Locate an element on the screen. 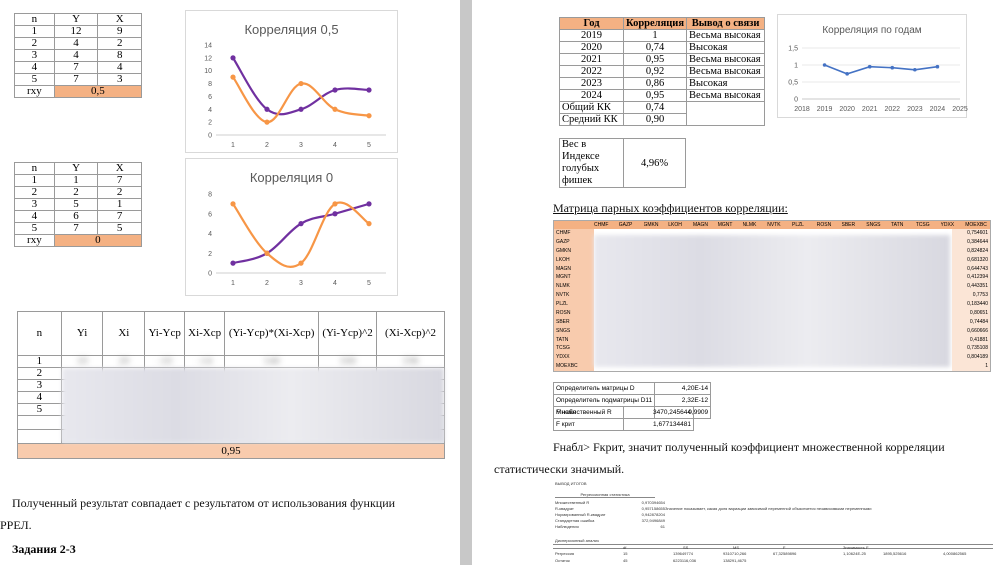 This screenshot has width=1000, height=565. cell: -14 is located at coordinates (205, 361).